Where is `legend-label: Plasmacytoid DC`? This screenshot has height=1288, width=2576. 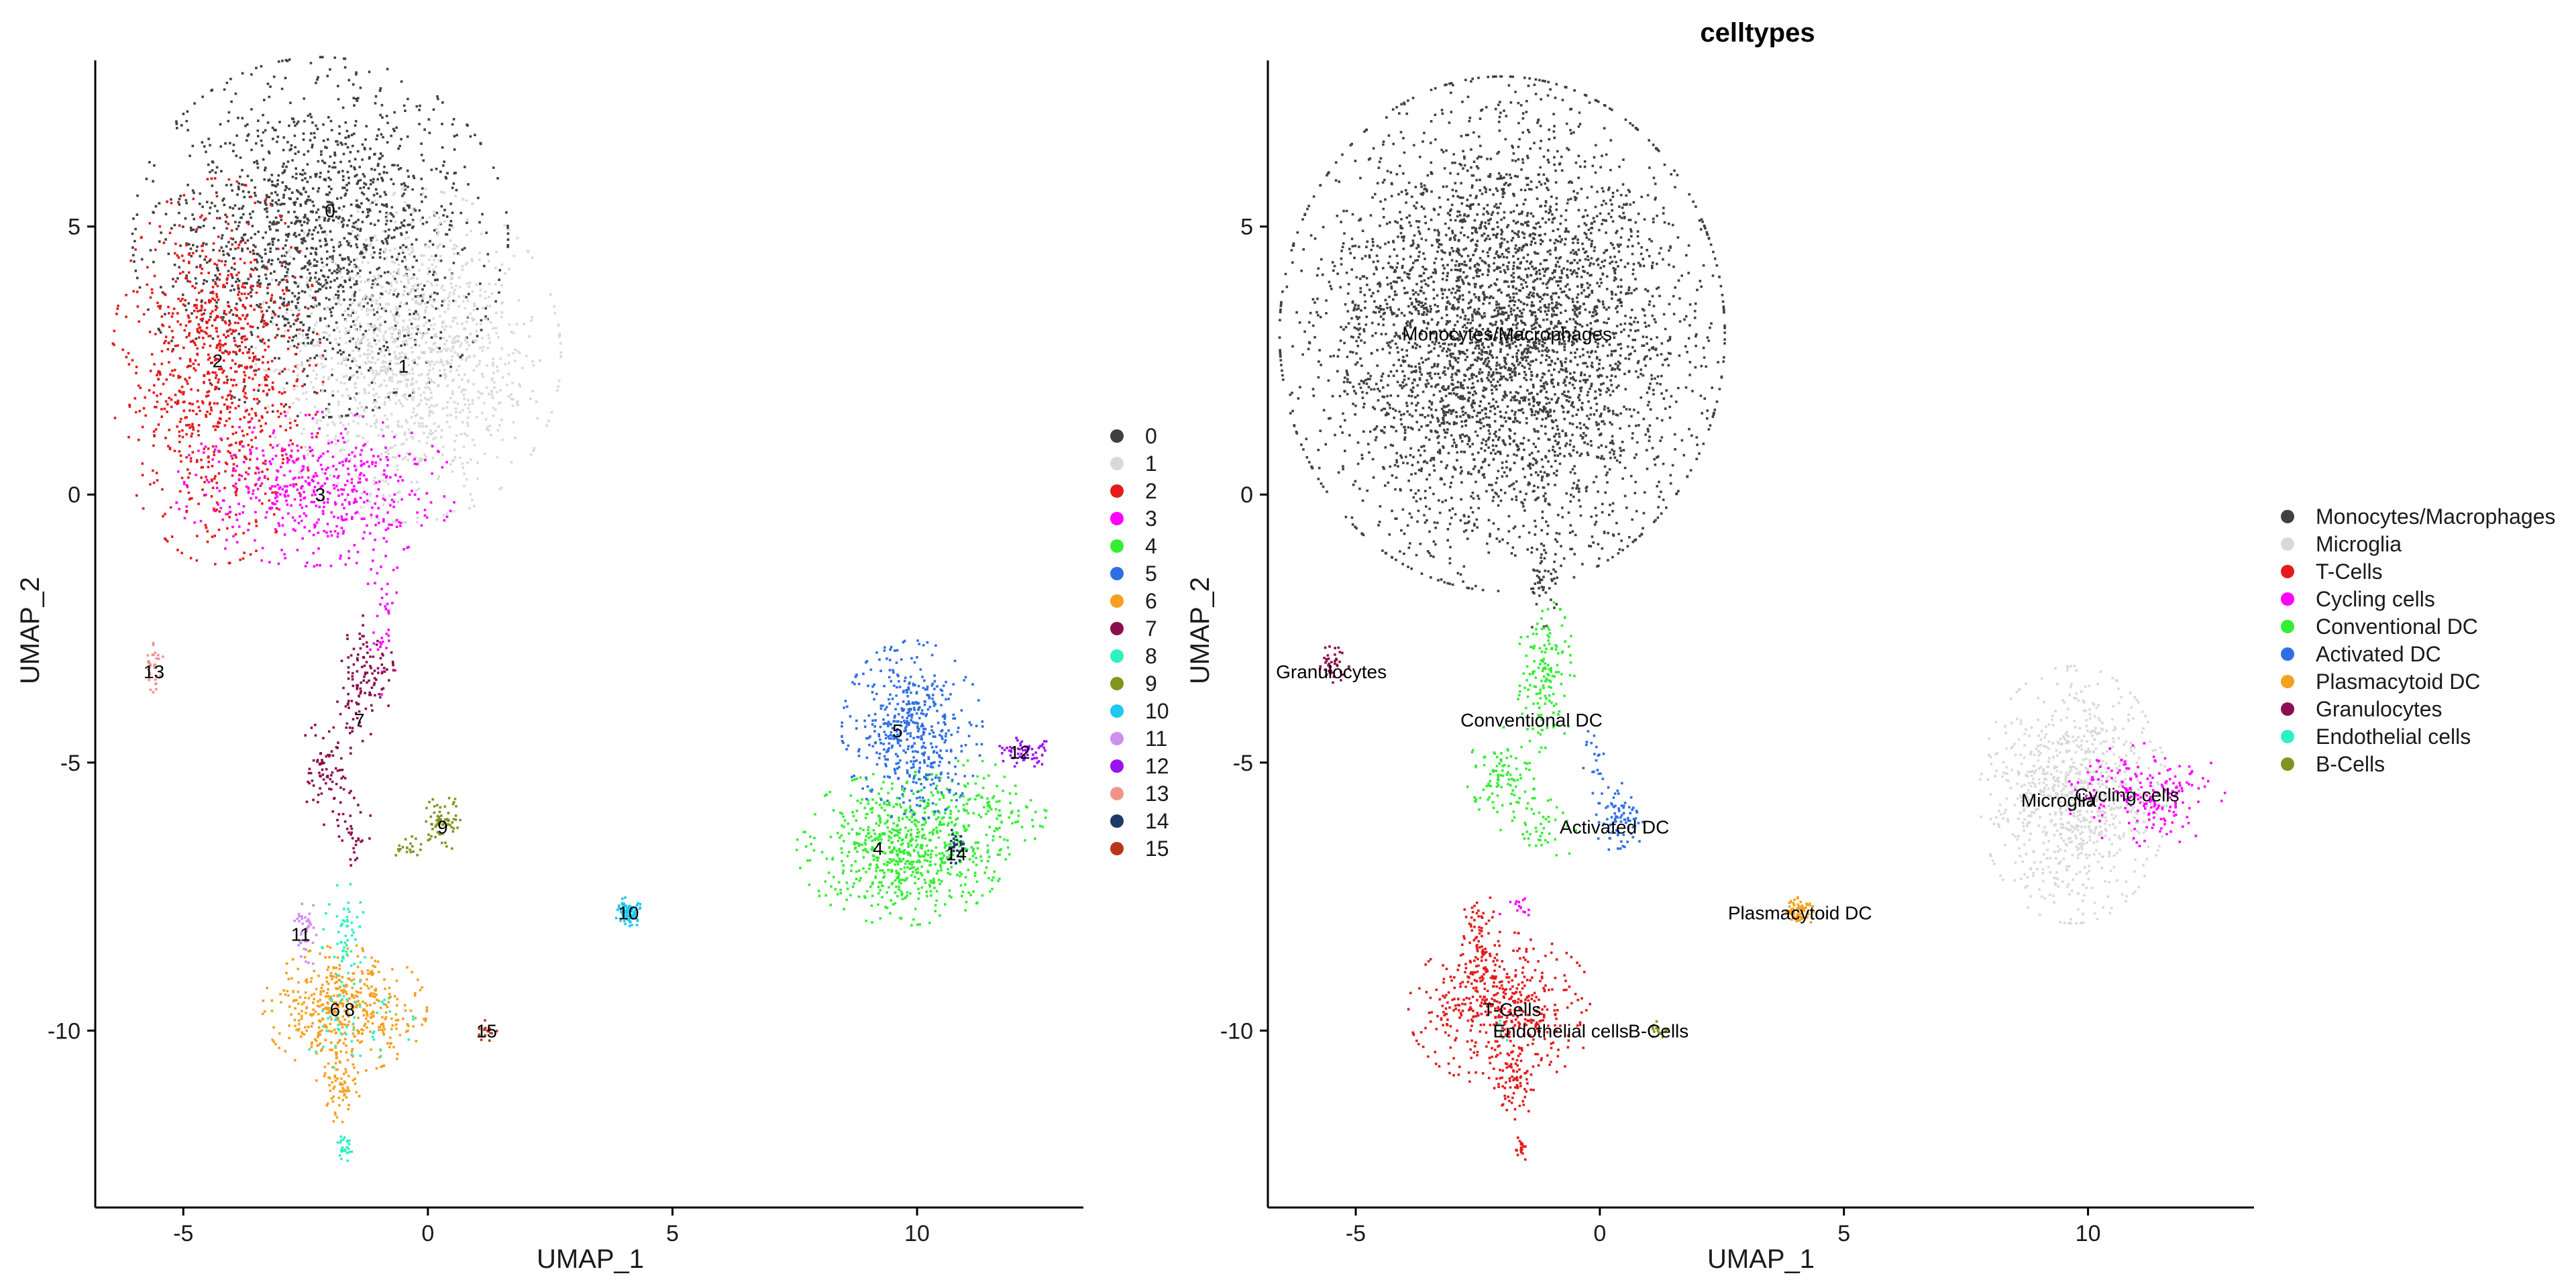 legend-label: Plasmacytoid DC is located at coordinates (2398, 681).